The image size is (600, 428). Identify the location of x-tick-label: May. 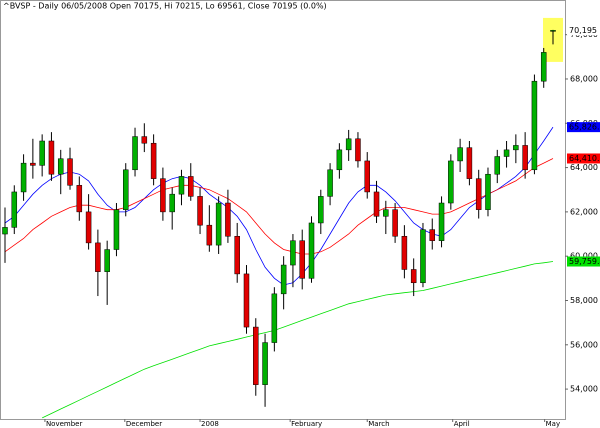
(553, 424).